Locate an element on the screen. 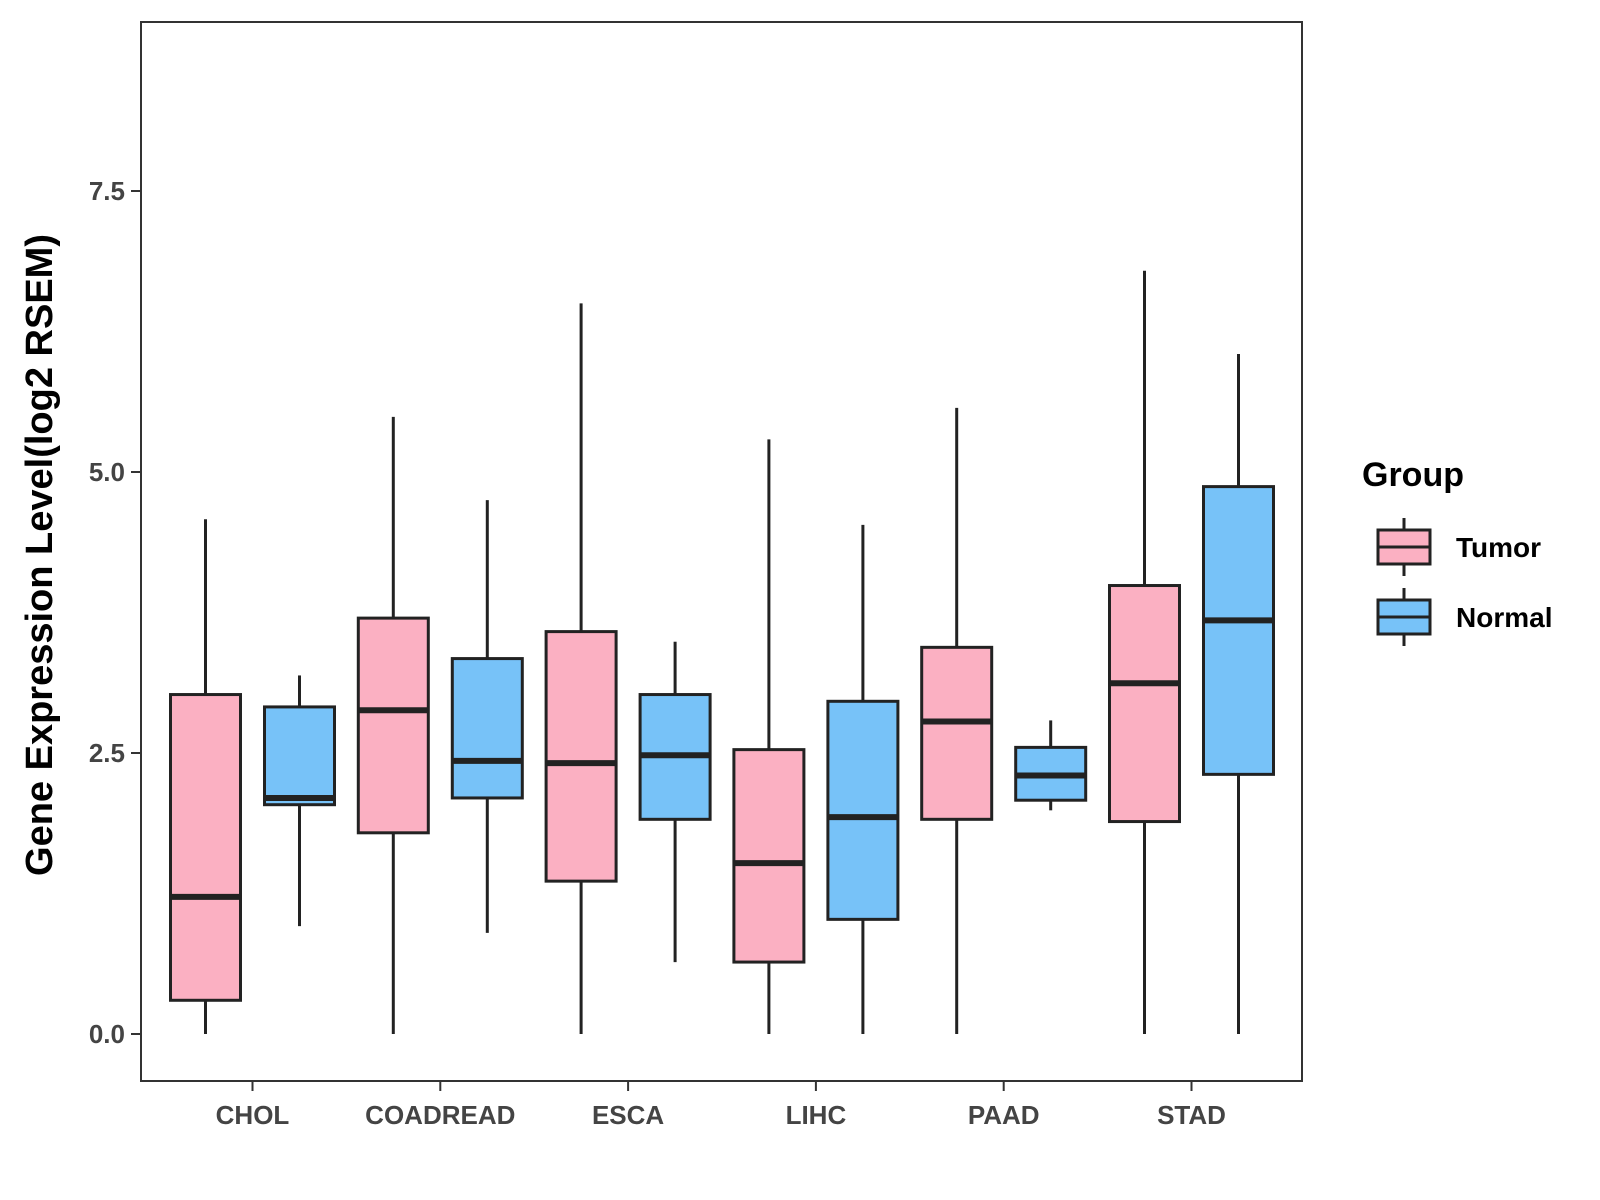 The width and height of the screenshot is (1600, 1200). x-tick-label-esca: ESCA is located at coordinates (628, 1115).